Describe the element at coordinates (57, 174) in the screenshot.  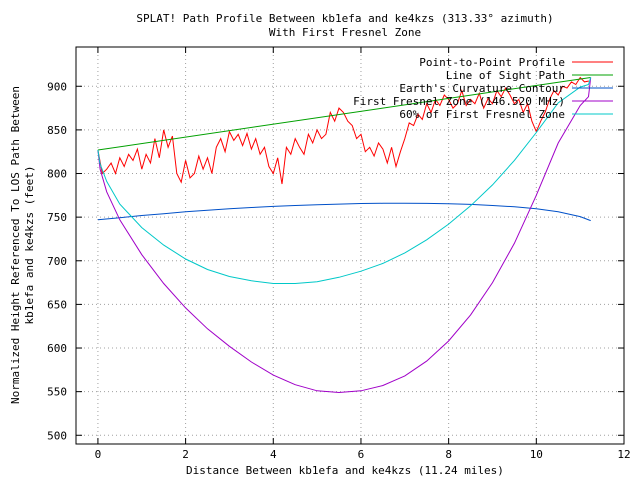
I see `y-tick-label: 800` at that location.